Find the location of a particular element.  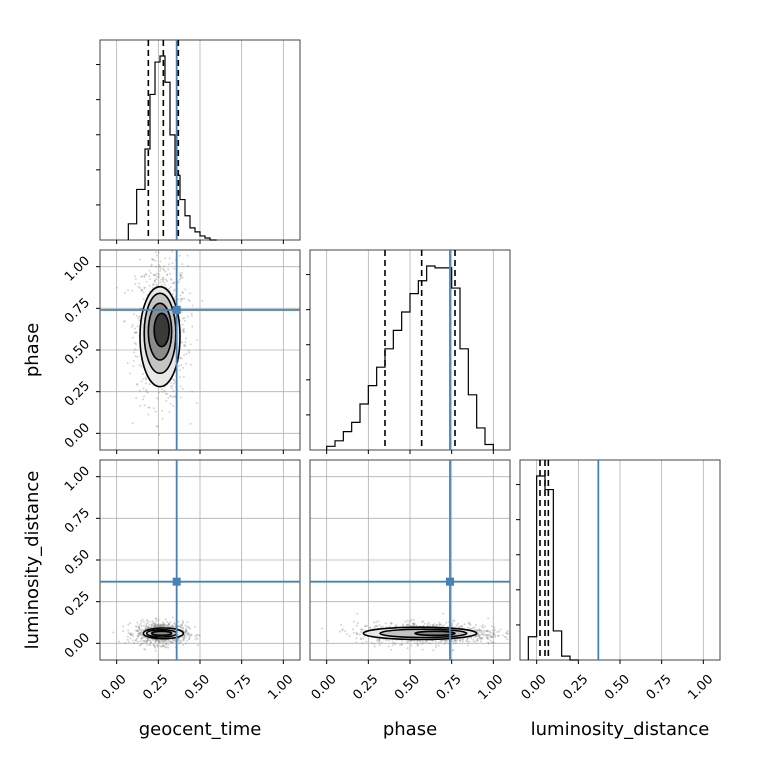

density-fill is located at coordinates (162, 330).